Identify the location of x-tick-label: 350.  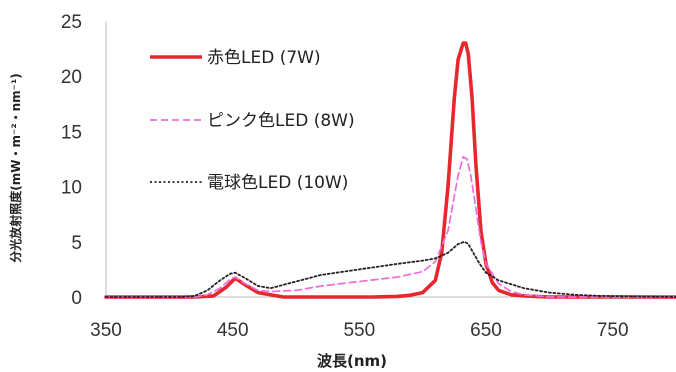
(106, 330).